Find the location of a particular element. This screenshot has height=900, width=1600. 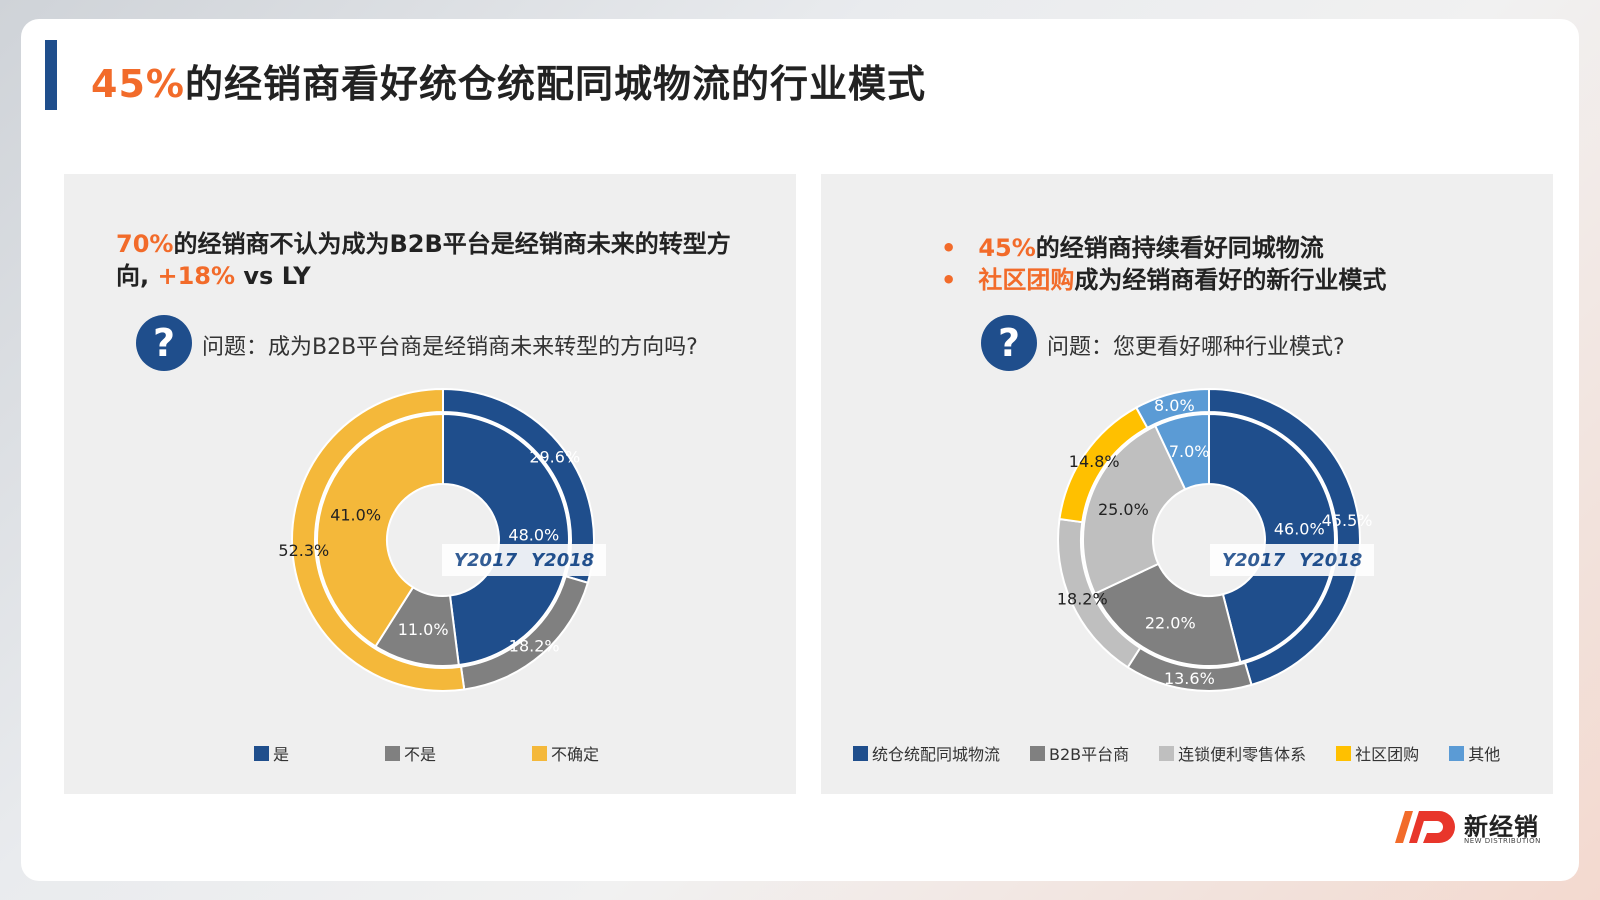

right-question: 问题：您更看好哪种行业模式? is located at coordinates (1196, 347).